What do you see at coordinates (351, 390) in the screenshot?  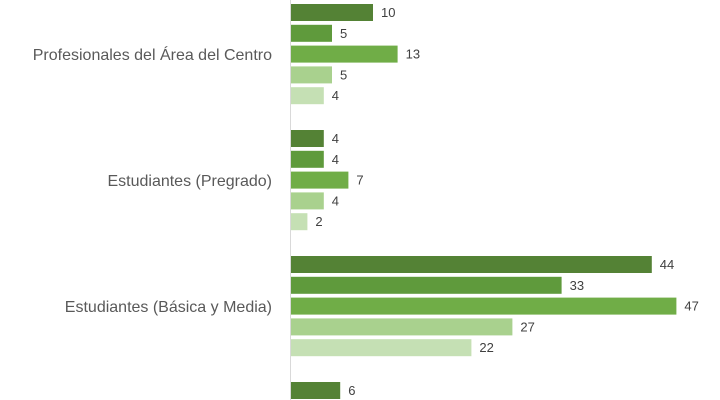 I see `data-label: 6` at bounding box center [351, 390].